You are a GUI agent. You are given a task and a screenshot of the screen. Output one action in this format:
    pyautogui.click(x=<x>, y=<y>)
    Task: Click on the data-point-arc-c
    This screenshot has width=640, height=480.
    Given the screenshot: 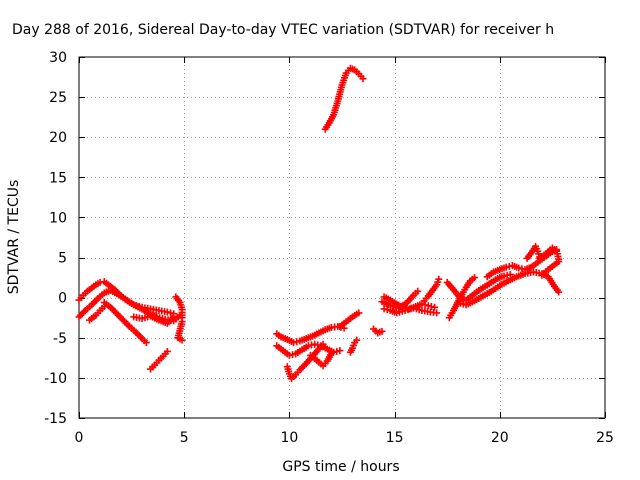 What is the action you would take?
    pyautogui.click(x=146, y=343)
    